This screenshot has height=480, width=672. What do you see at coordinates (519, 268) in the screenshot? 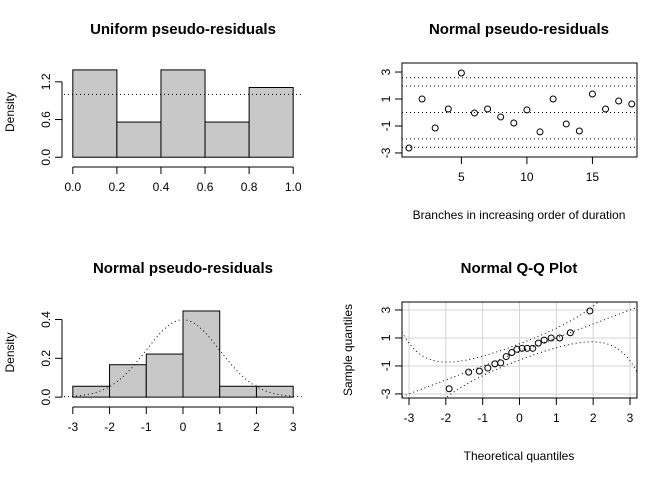
I see `panel-title: Normal Q-Q Plot` at bounding box center [519, 268].